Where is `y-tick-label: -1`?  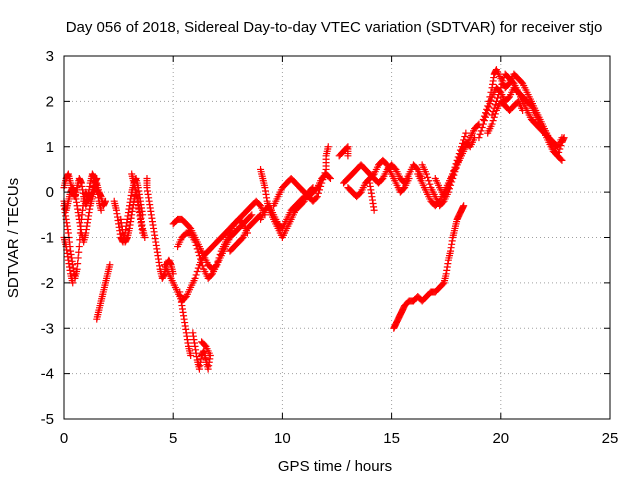
y-tick-label: -1 is located at coordinates (47, 238).